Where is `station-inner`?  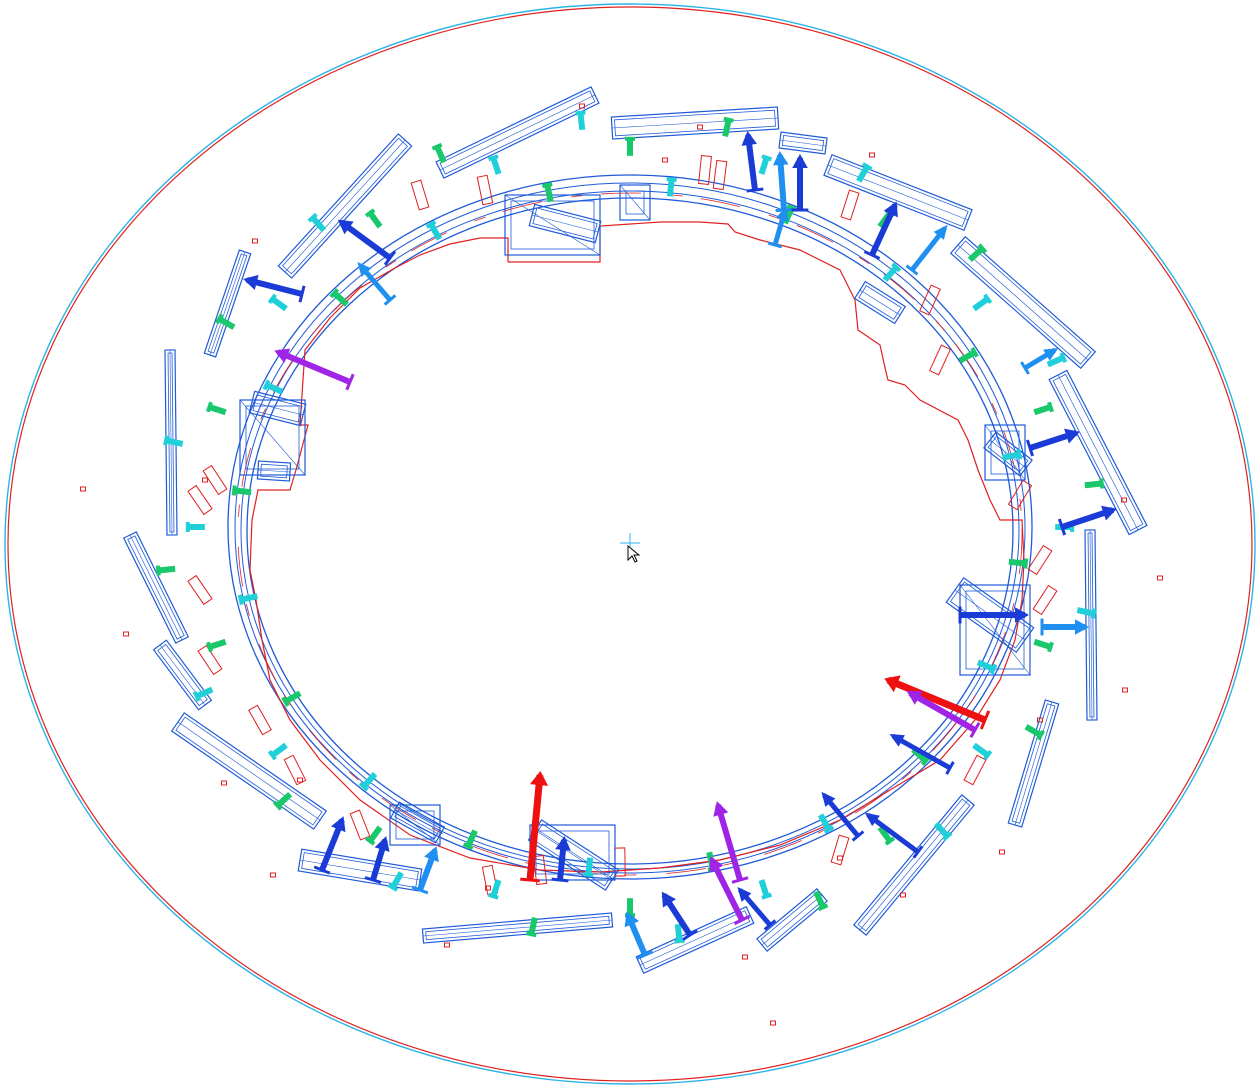 station-inner is located at coordinates (415, 825).